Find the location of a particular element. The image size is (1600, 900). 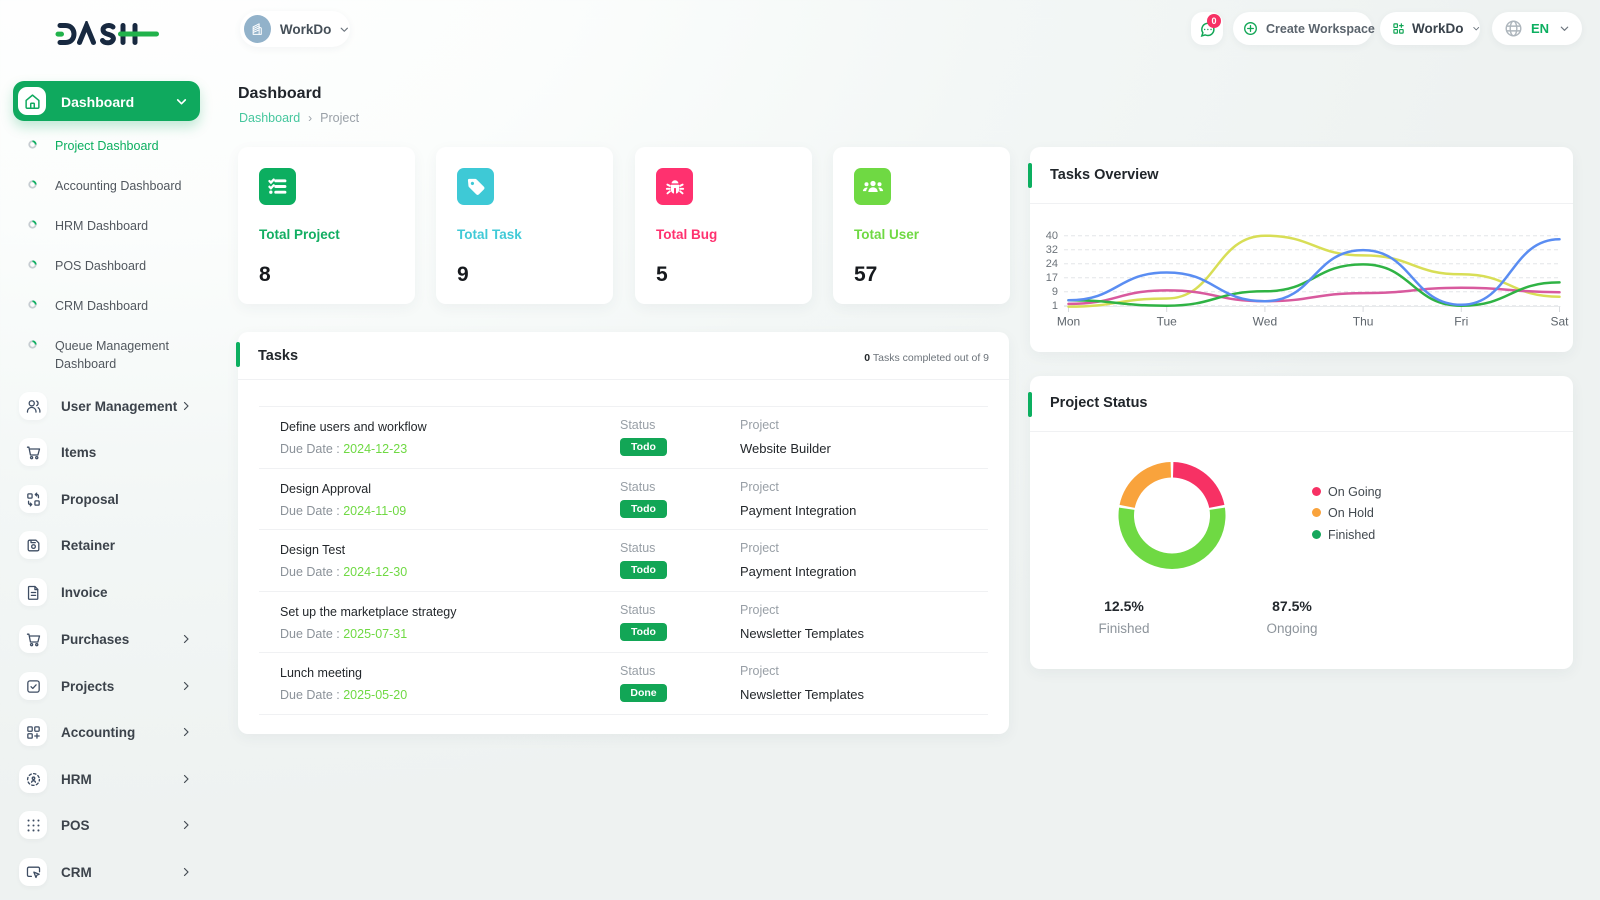

svg-text: 9 is located at coordinates (1055, 292).